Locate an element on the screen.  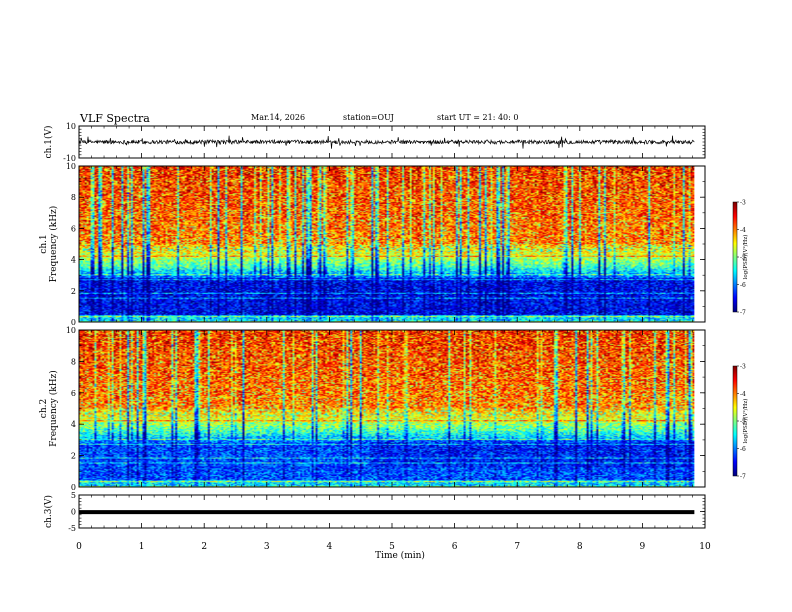
x-tick-label: 10 is located at coordinates (705, 547).